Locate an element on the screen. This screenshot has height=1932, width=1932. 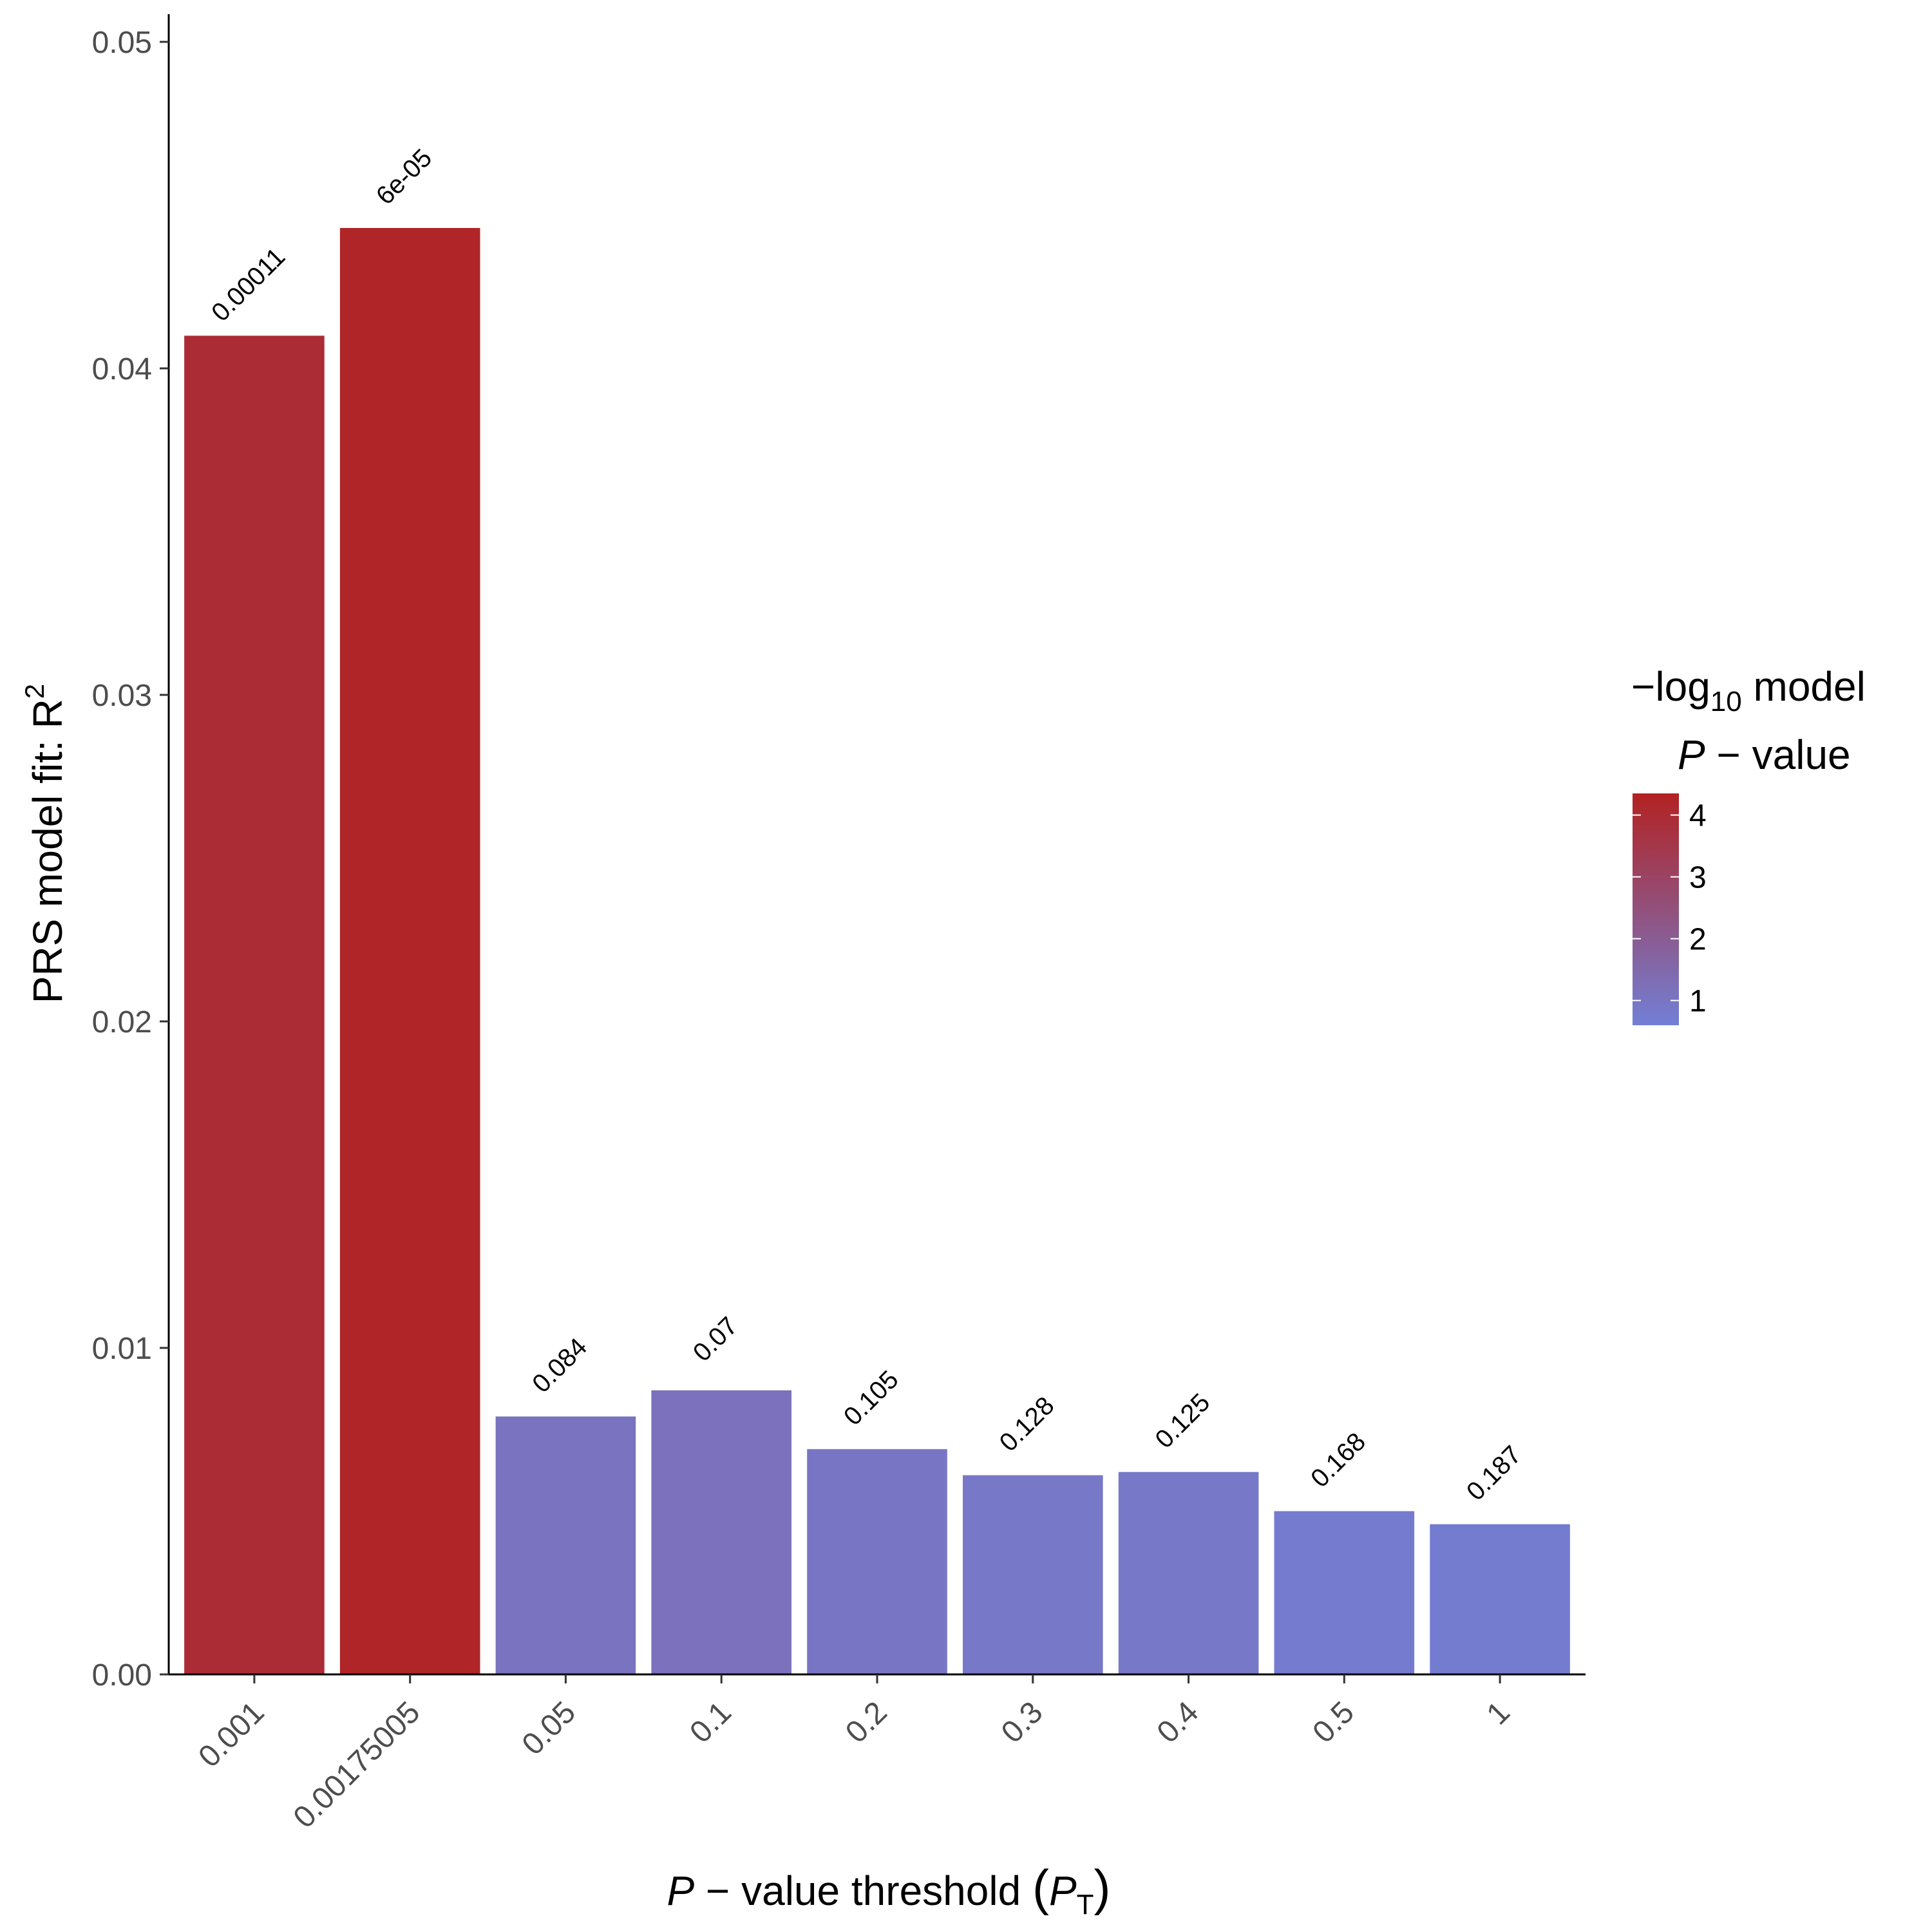
x-axis: 0.001 0.00175005 0.05 0.1 0.2 0.3 0.4 0.5 1 is located at coordinates (878, 1754).